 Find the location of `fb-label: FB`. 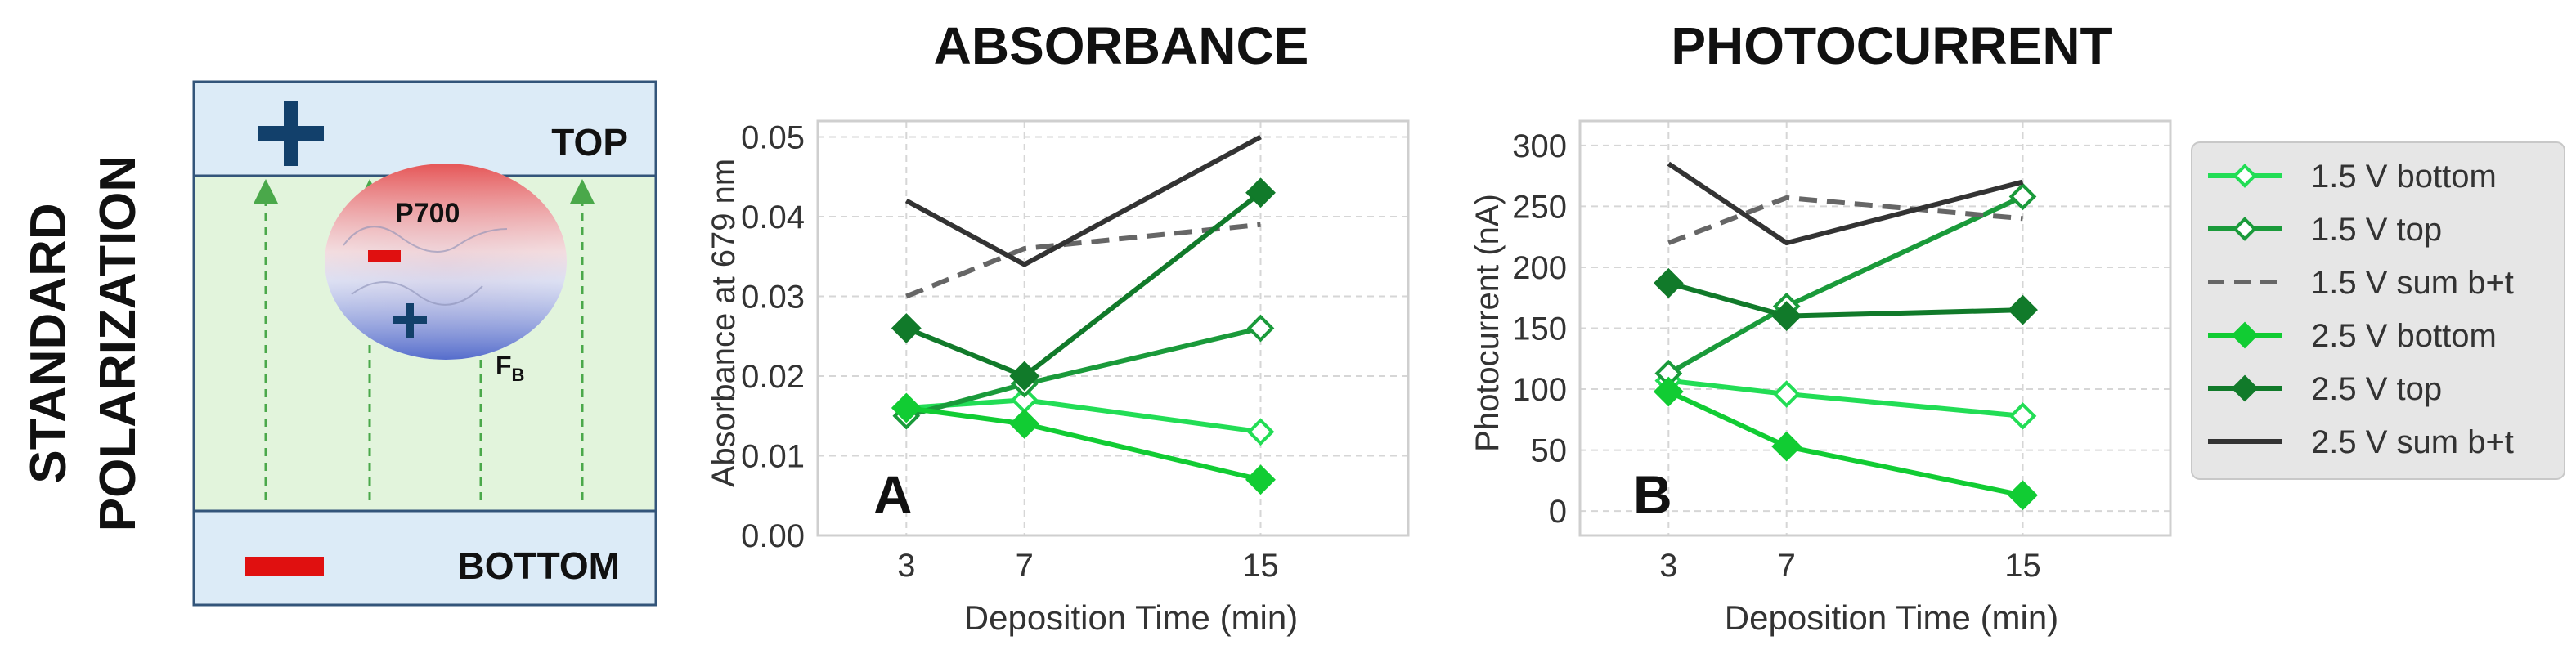

fb-label: FB is located at coordinates (510, 368).